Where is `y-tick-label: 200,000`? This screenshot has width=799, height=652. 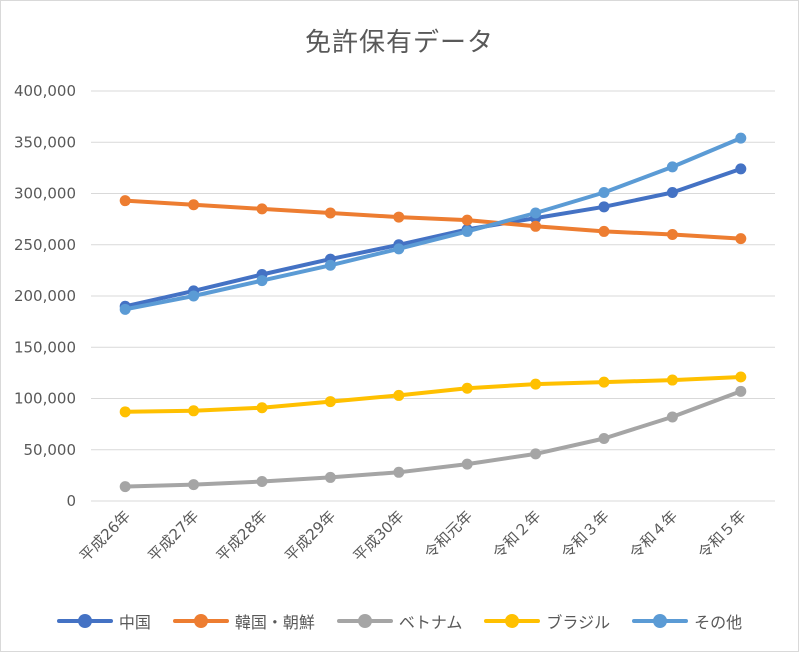
y-tick-label: 200,000 is located at coordinates (45, 296).